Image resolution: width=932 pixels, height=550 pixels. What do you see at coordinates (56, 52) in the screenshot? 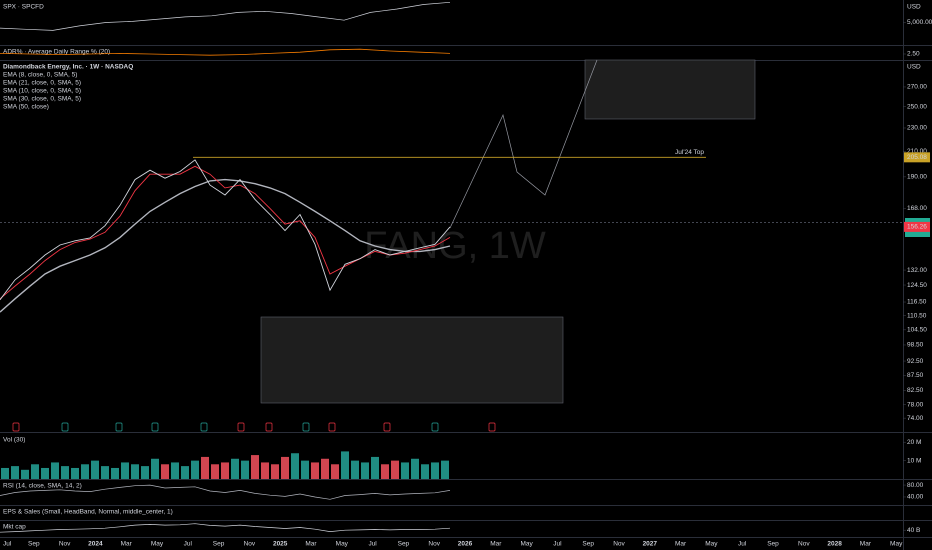
I see `pane-title: ADR% · Average Daily Range % (20)` at bounding box center [56, 52].